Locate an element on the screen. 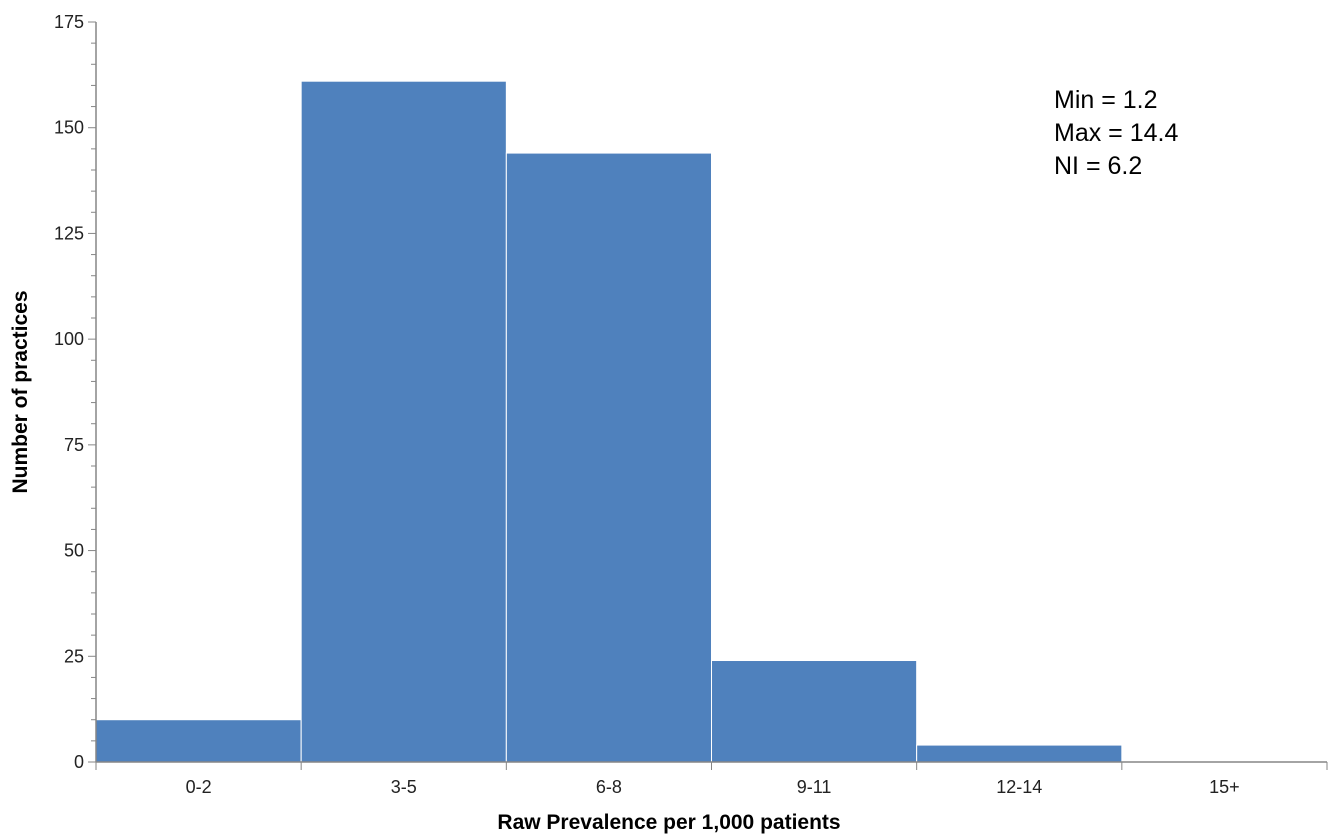 This screenshot has width=1338, height=837. x-axis-title: Raw Prevalence per 1,000 patients is located at coordinates (668, 822).